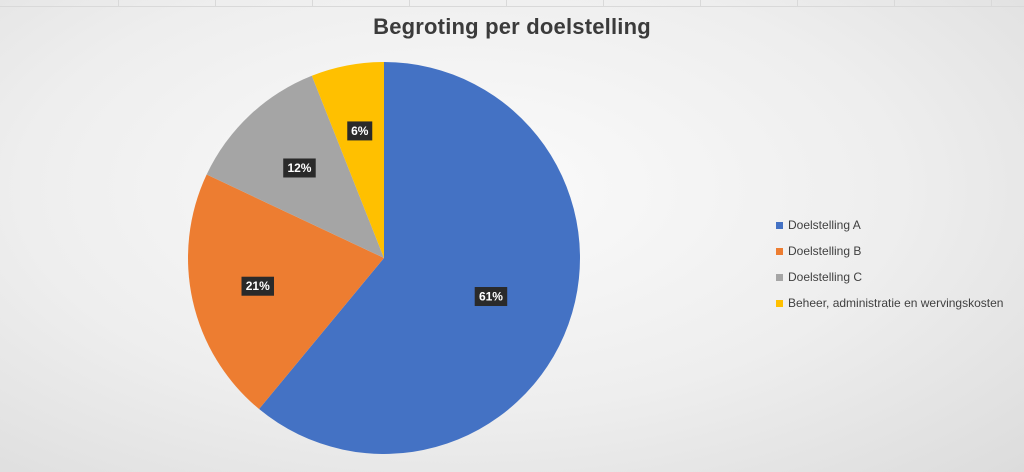  What do you see at coordinates (889, 251) in the screenshot?
I see `legend-item-doelstelling-b: Doelstelling B` at bounding box center [889, 251].